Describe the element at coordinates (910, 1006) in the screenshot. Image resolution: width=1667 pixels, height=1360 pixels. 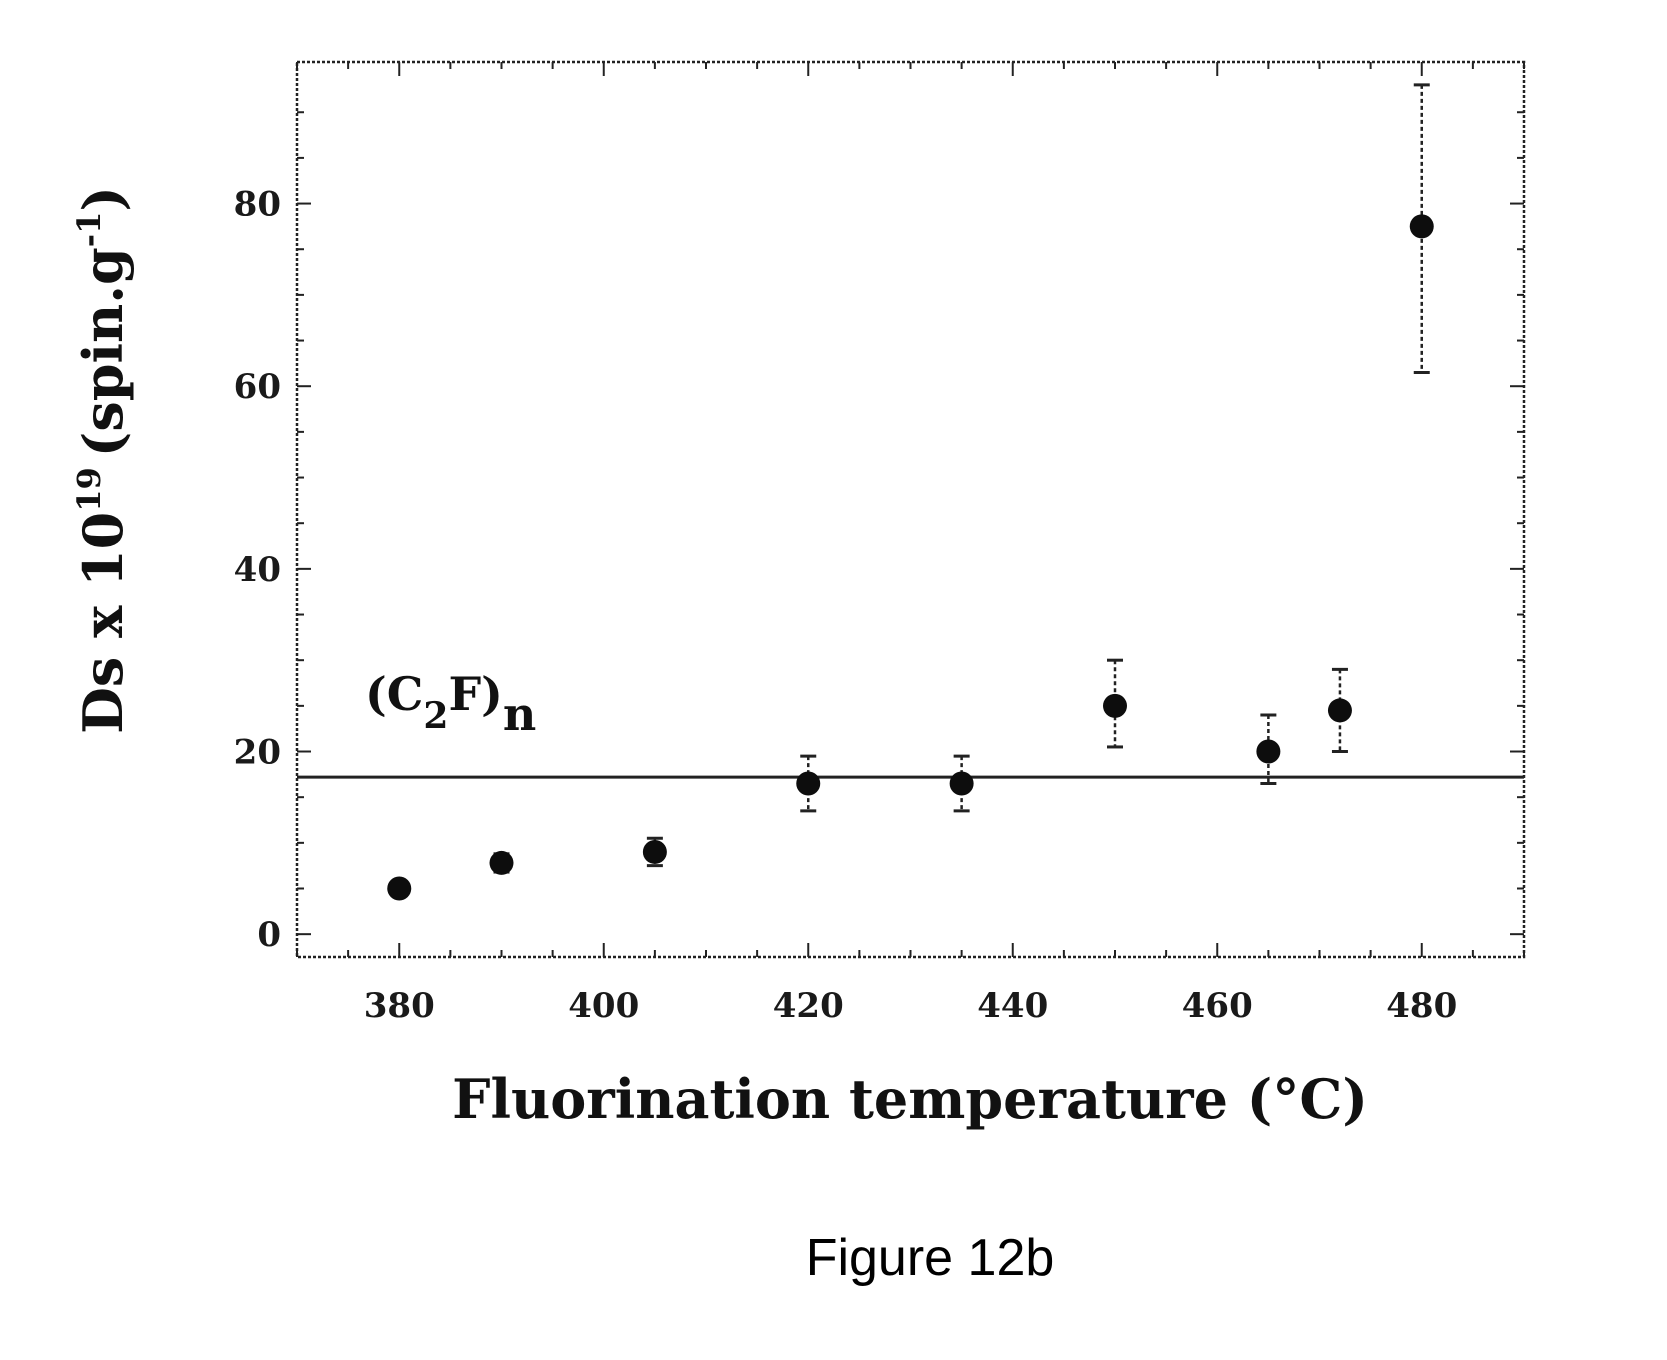
I see `x-axis-tick-labels: 380 400 420 440 460 480` at that location.